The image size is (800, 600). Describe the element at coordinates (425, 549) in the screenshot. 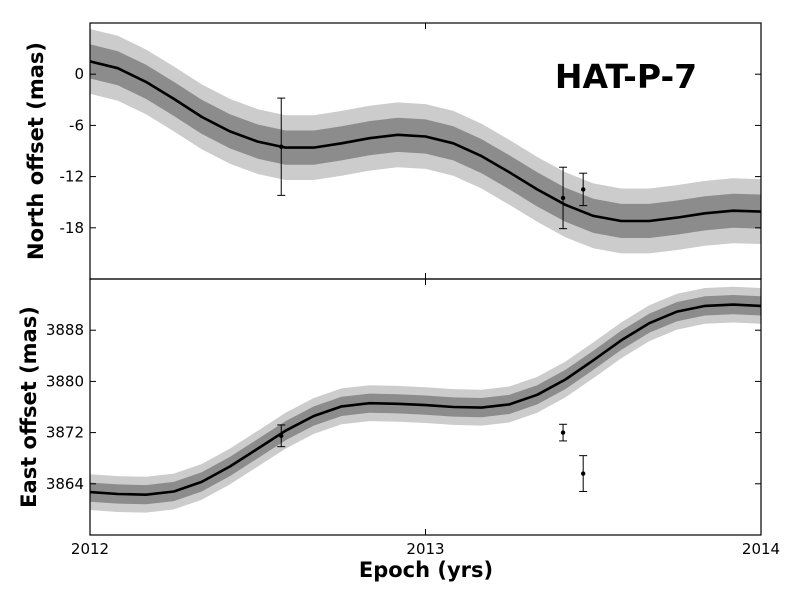

I see `x-tick-label: 2013` at that location.